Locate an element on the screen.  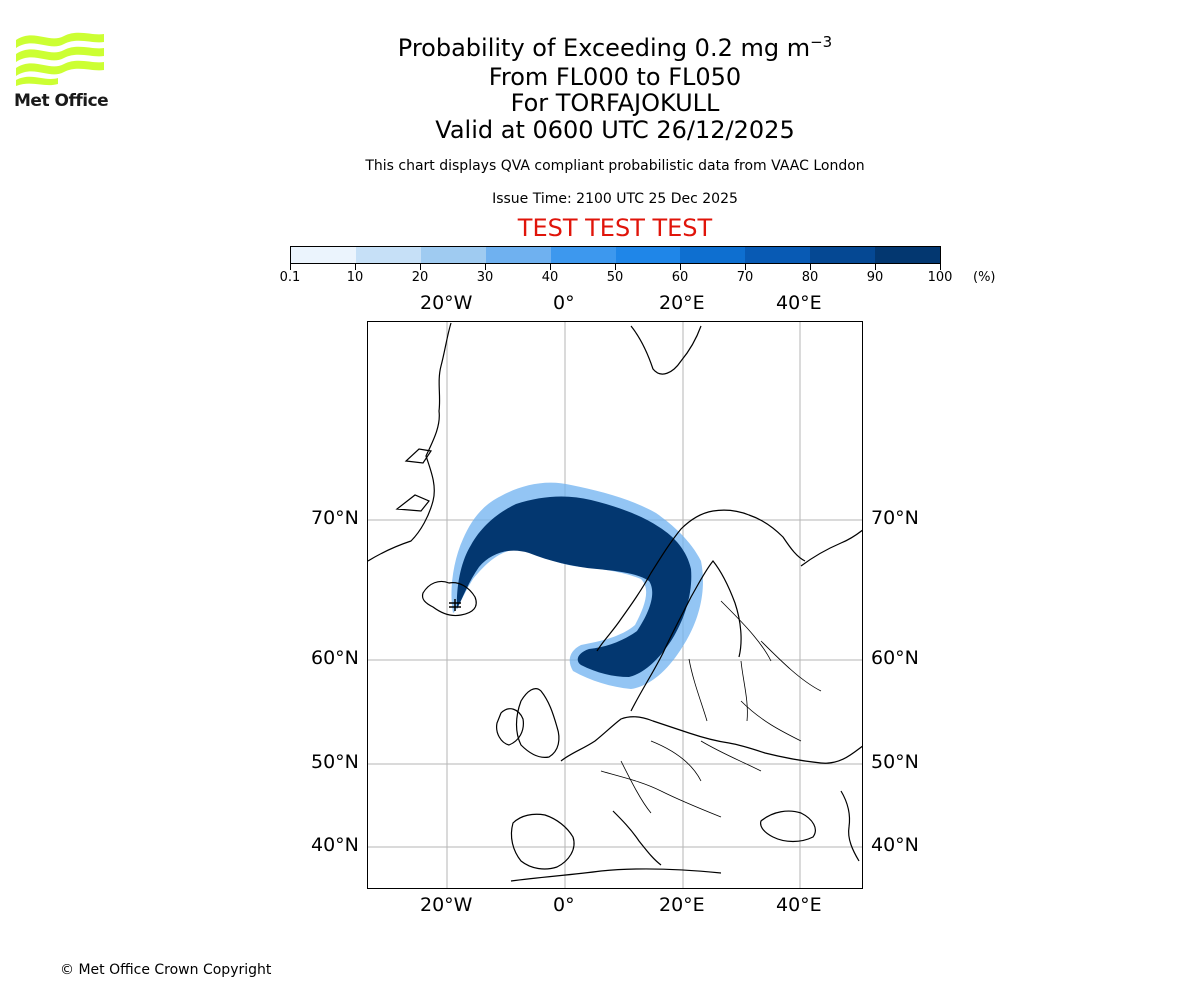
lat-label-right-50n: 50°N is located at coordinates (895, 762).